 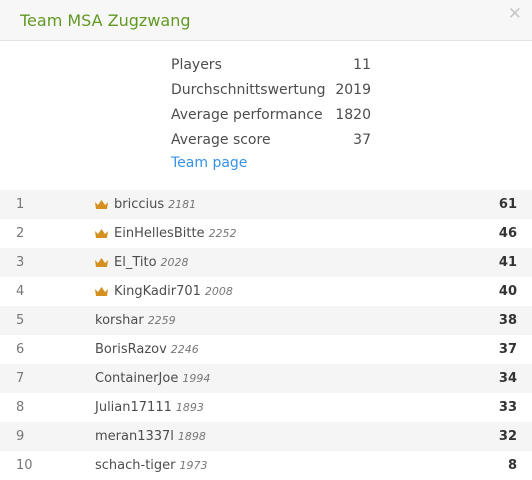 I want to click on table-row: 2 EinHellesBitte 2252 46, so click(x=266, y=233).